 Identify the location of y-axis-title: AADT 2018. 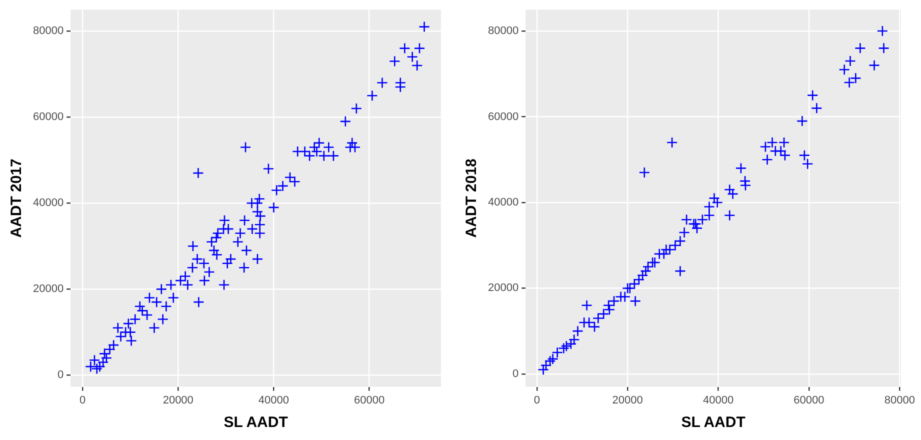
(471, 198).